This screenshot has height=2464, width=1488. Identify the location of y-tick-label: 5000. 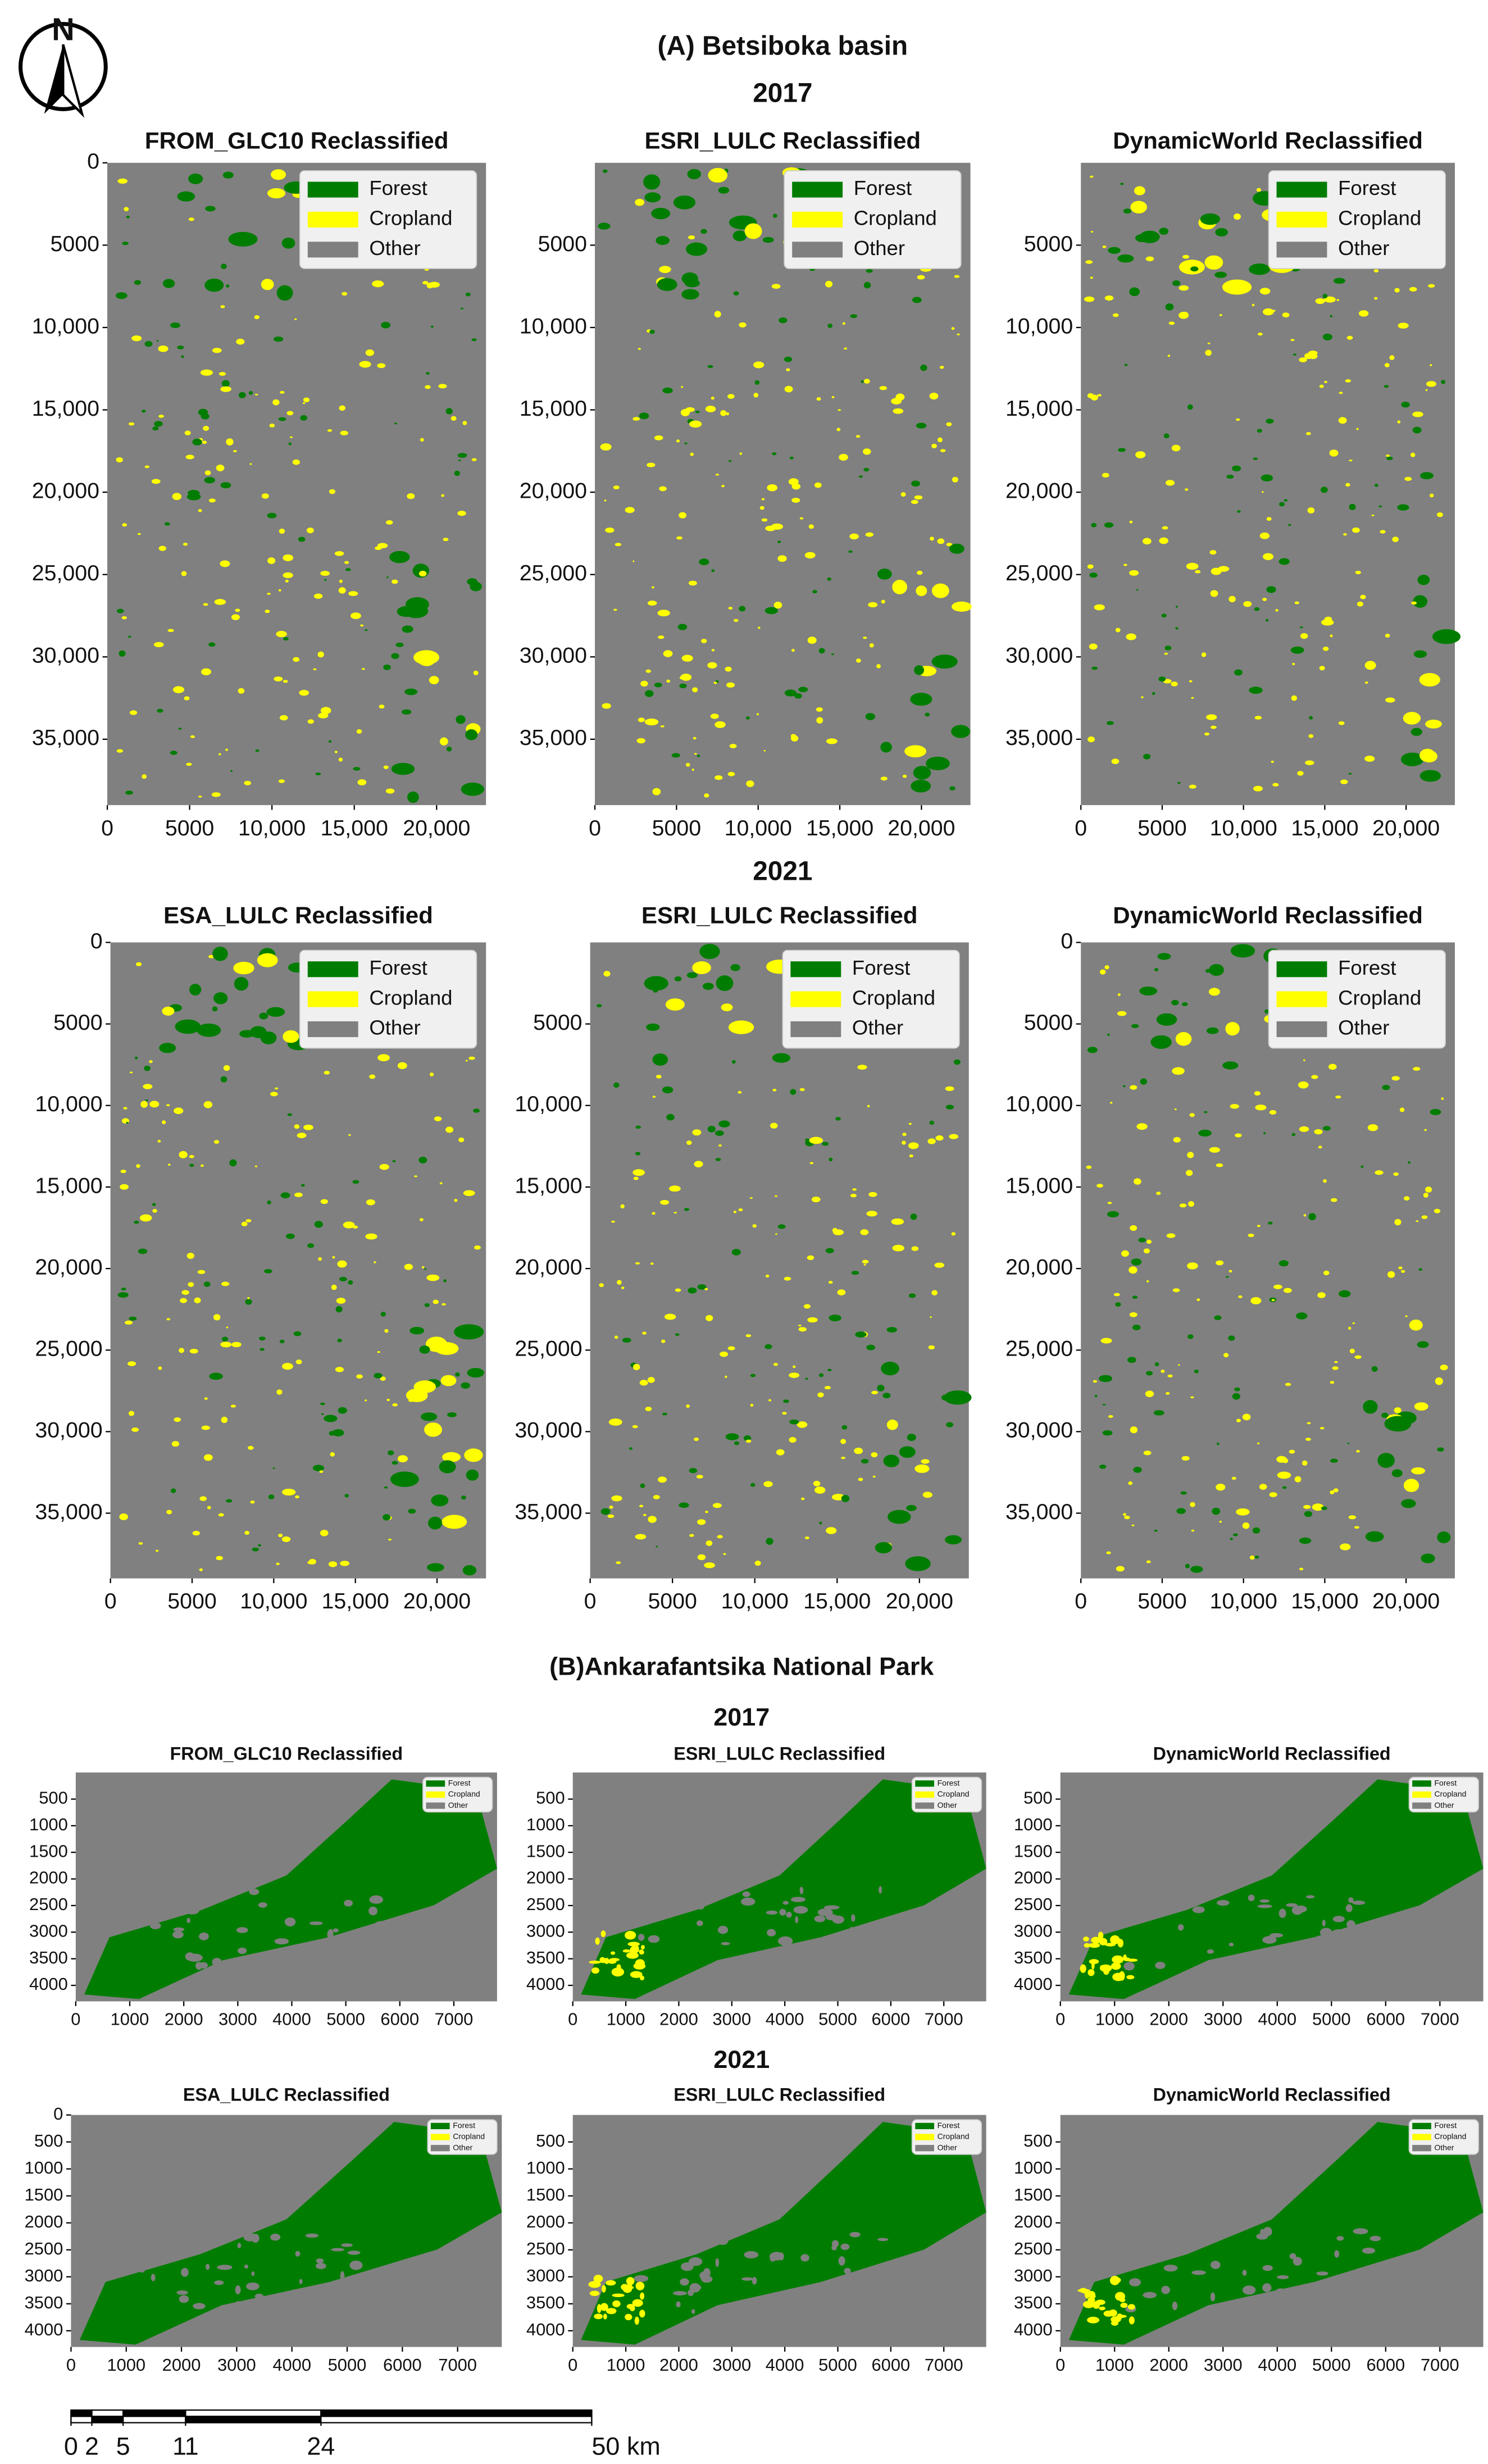
(1049, 1022).